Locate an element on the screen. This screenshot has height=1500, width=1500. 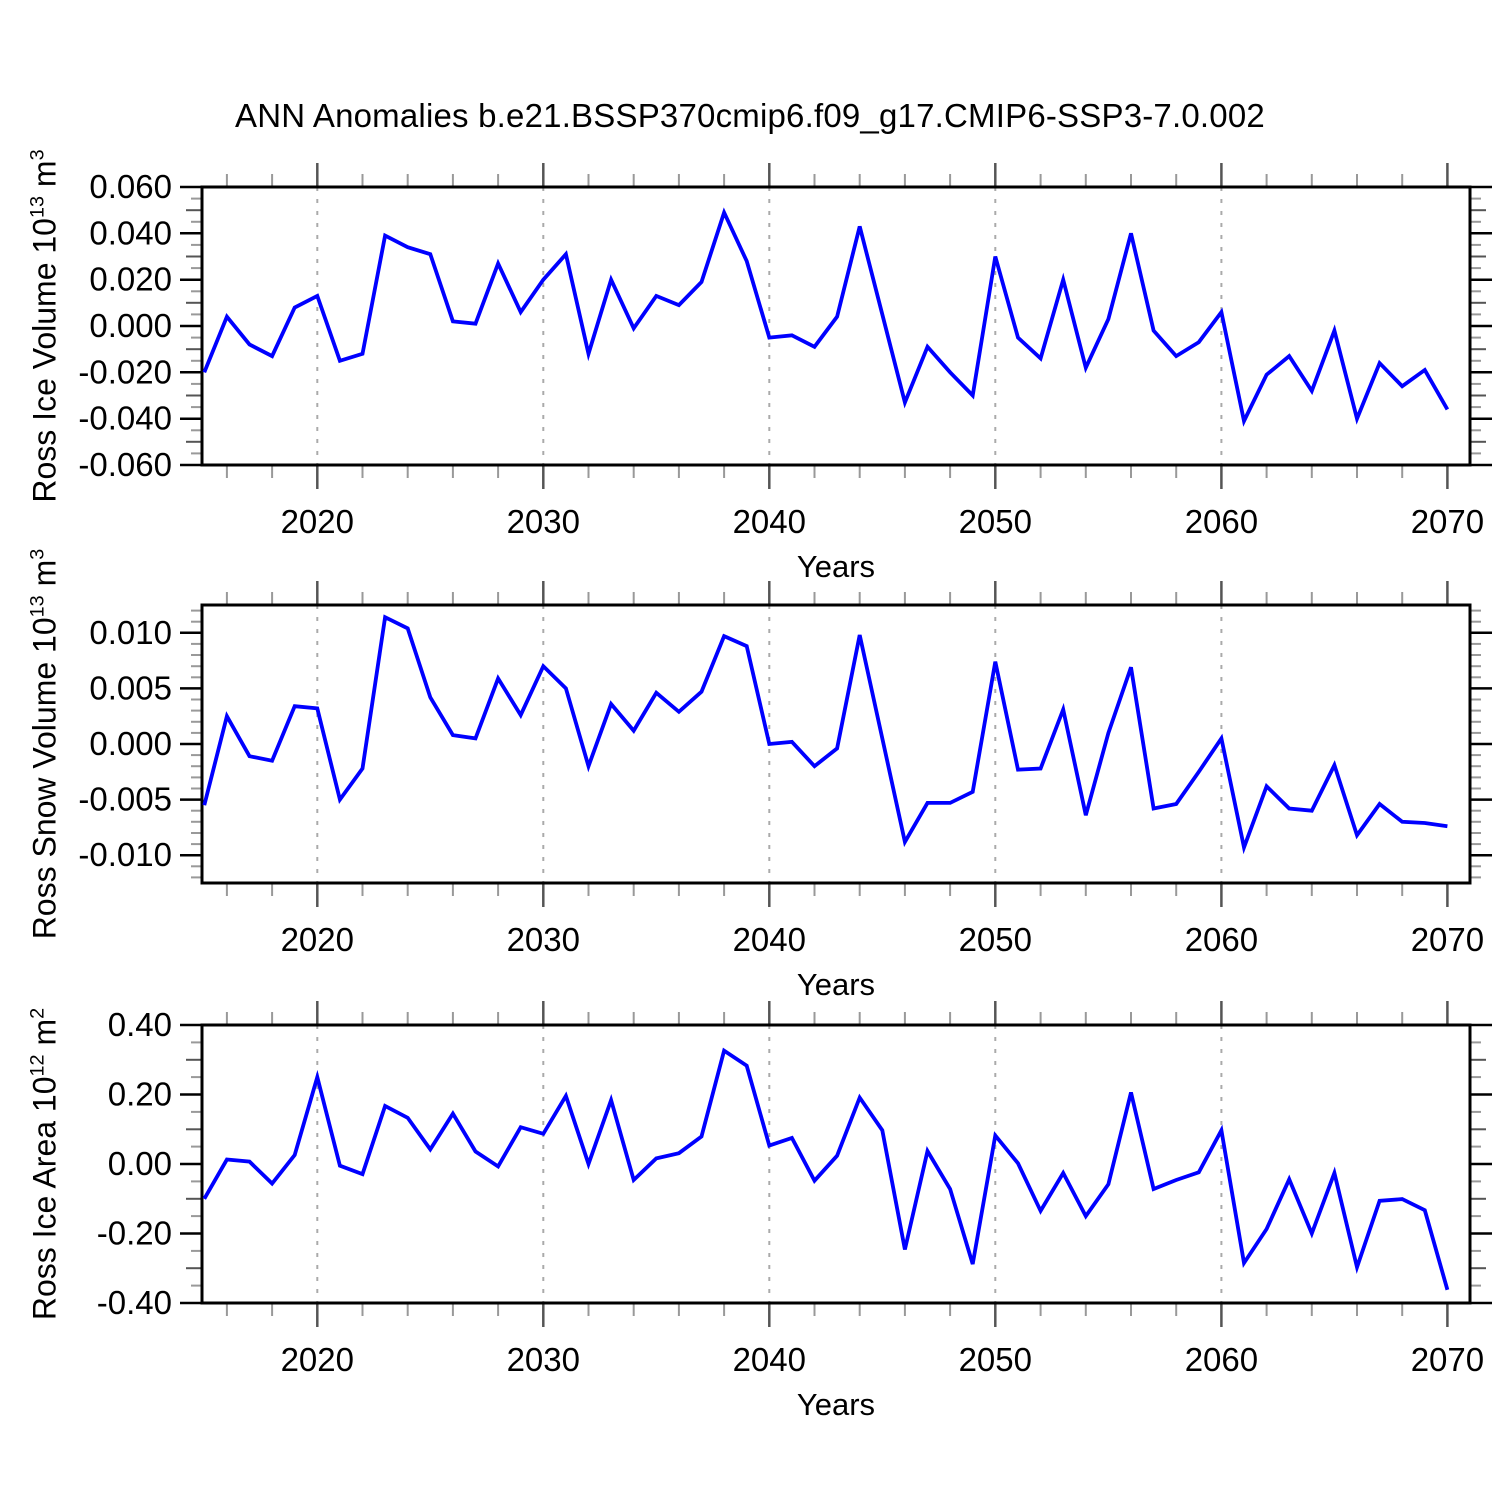
y-tick-label: 0.20 is located at coordinates (140, 1094).